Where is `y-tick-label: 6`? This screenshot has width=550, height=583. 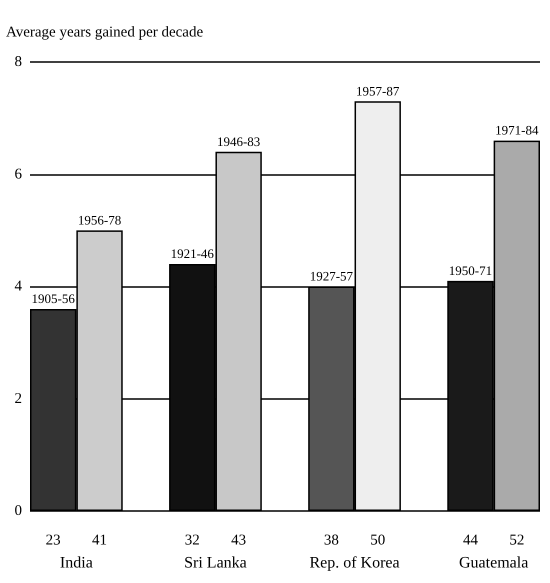
y-tick-label: 6 is located at coordinates (18, 174).